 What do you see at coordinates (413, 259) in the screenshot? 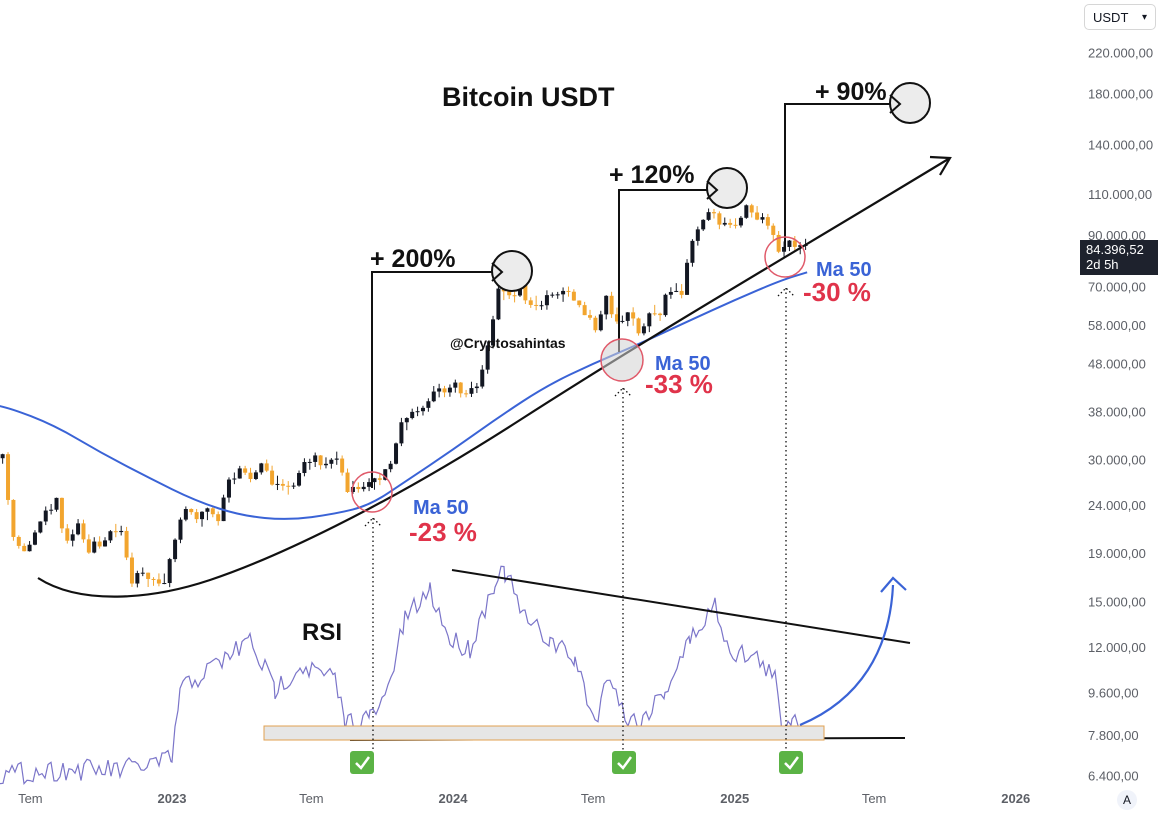
I see `gain-annotation: + 200%` at bounding box center [413, 259].